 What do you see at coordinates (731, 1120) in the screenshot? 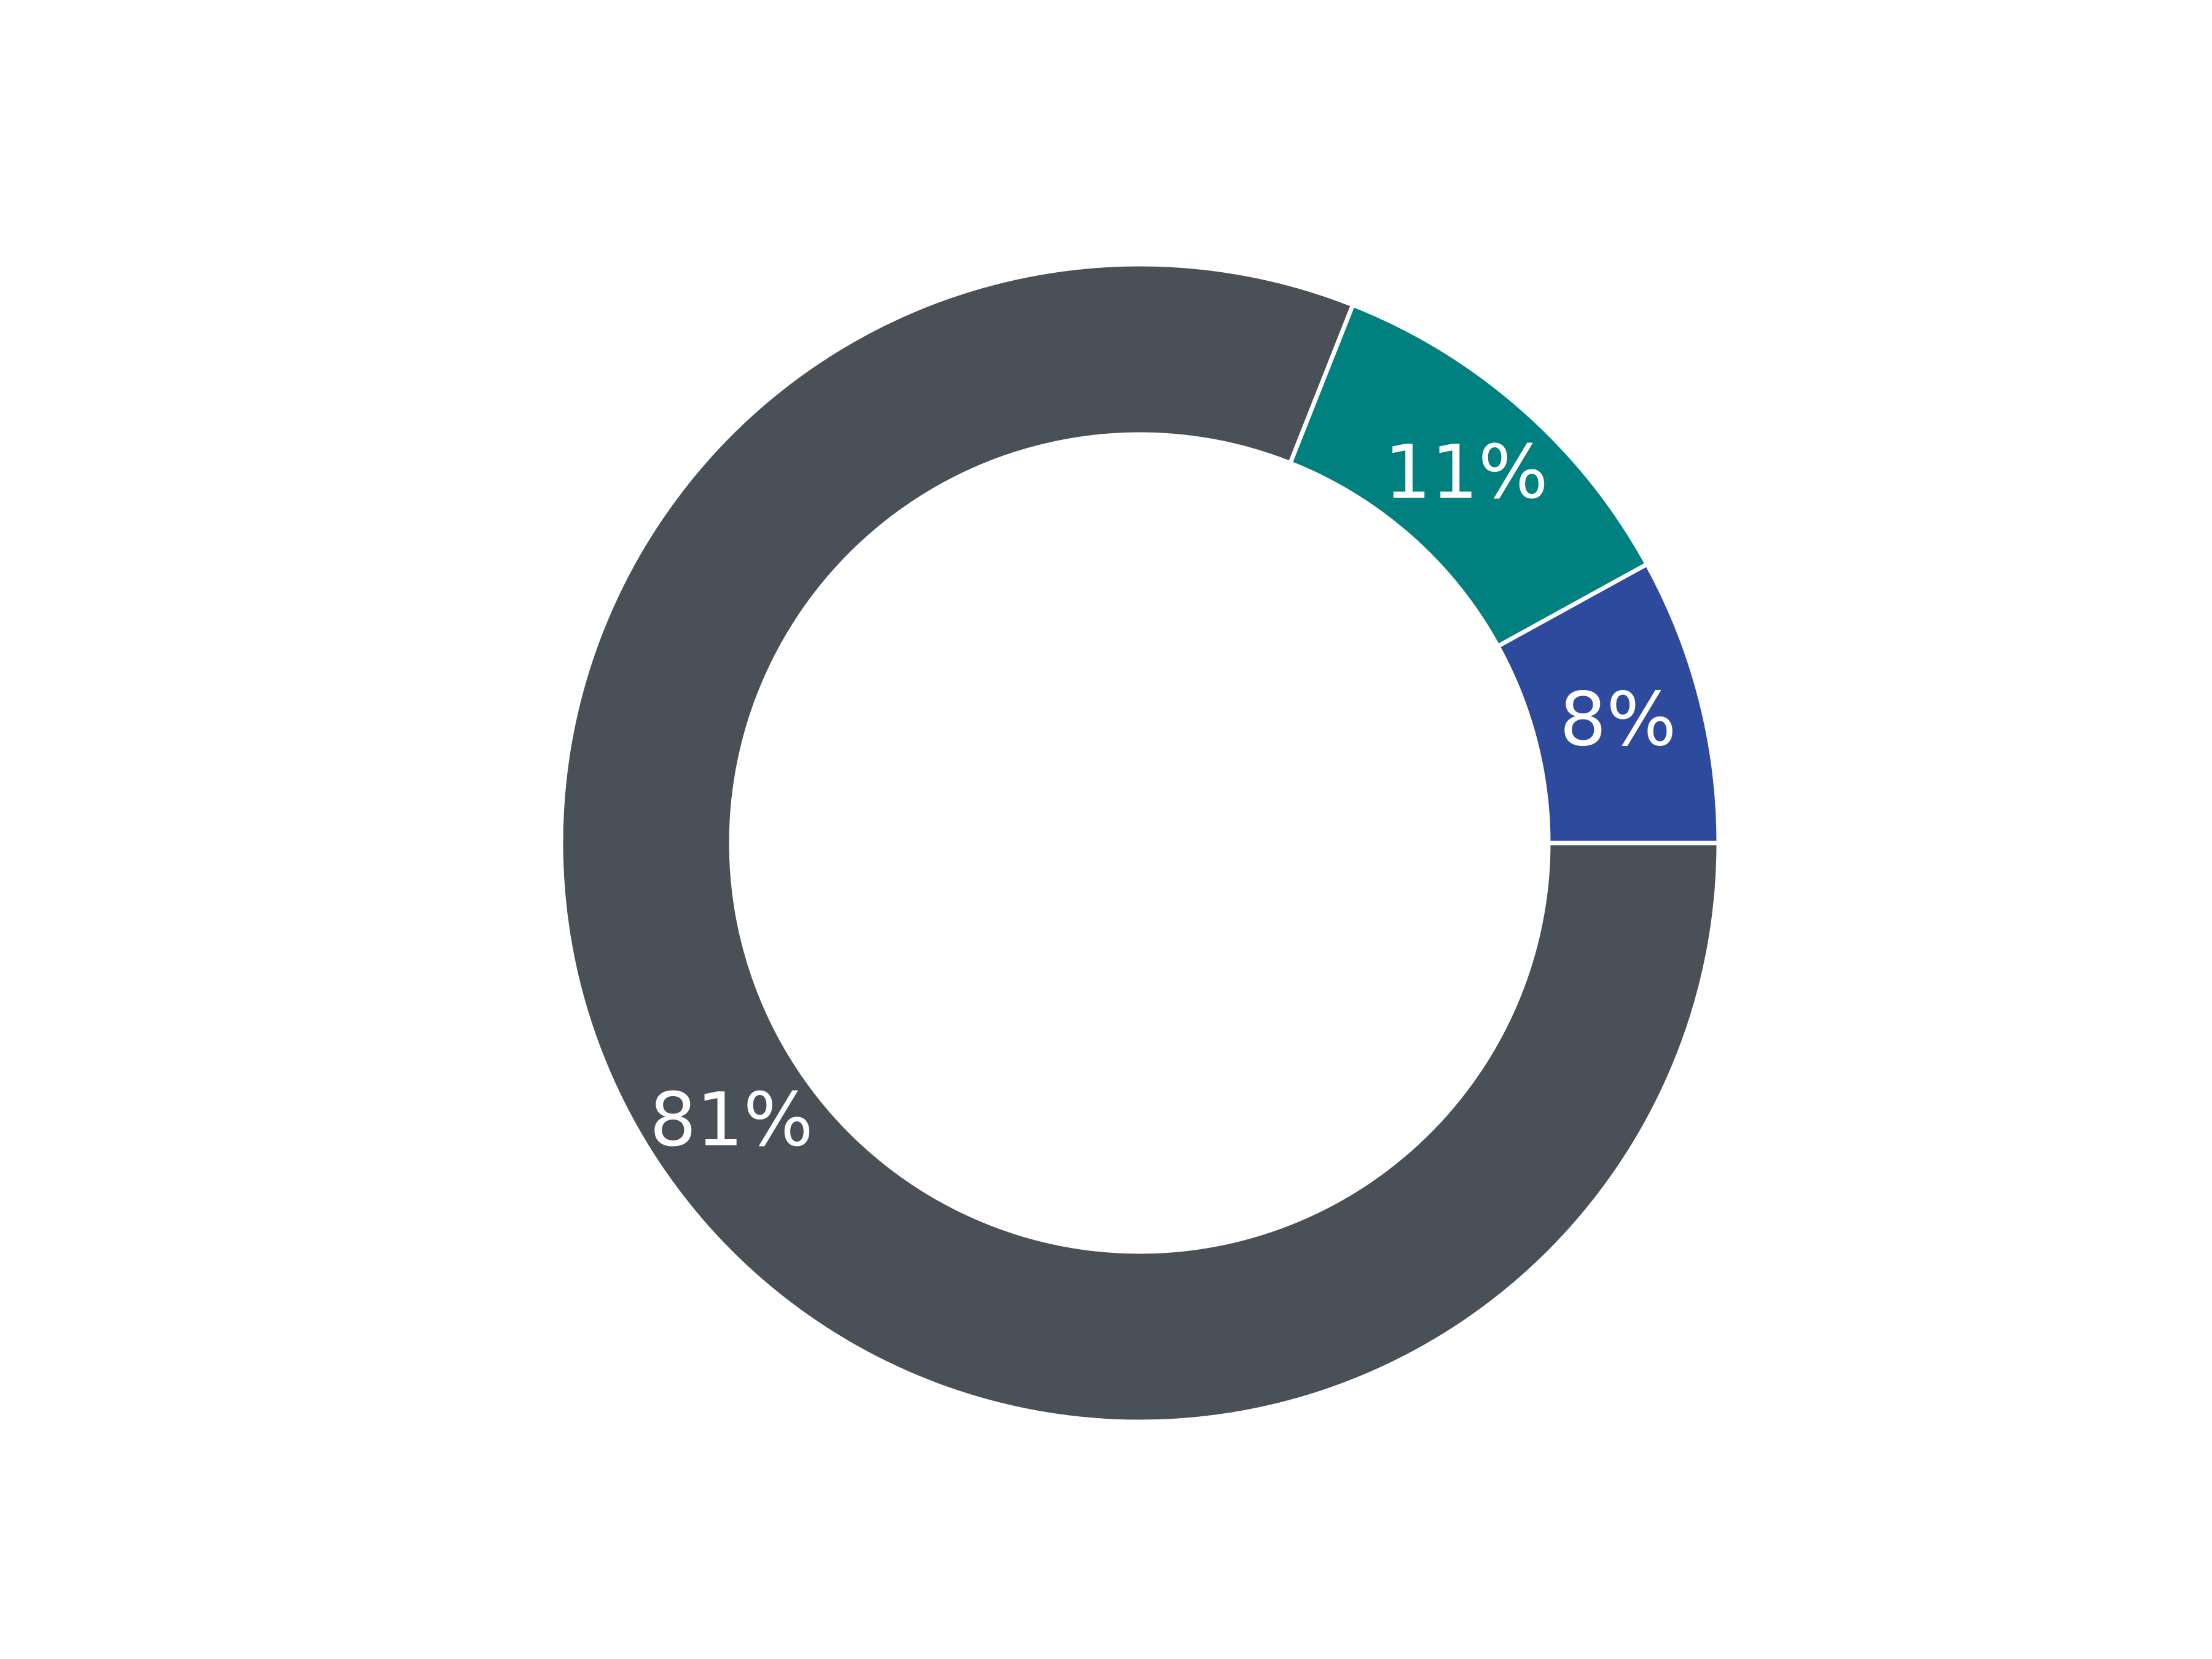
I see `slice-label-3: 81%` at bounding box center [731, 1120].